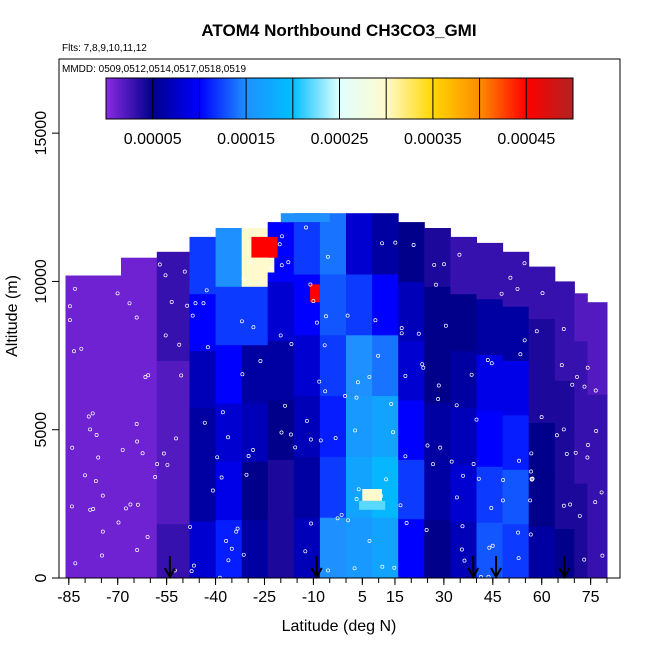 The width and height of the screenshot is (650, 650). Describe the element at coordinates (46, 346) in the screenshot. I see `y-axis: 0 5000 10000 15000` at that location.